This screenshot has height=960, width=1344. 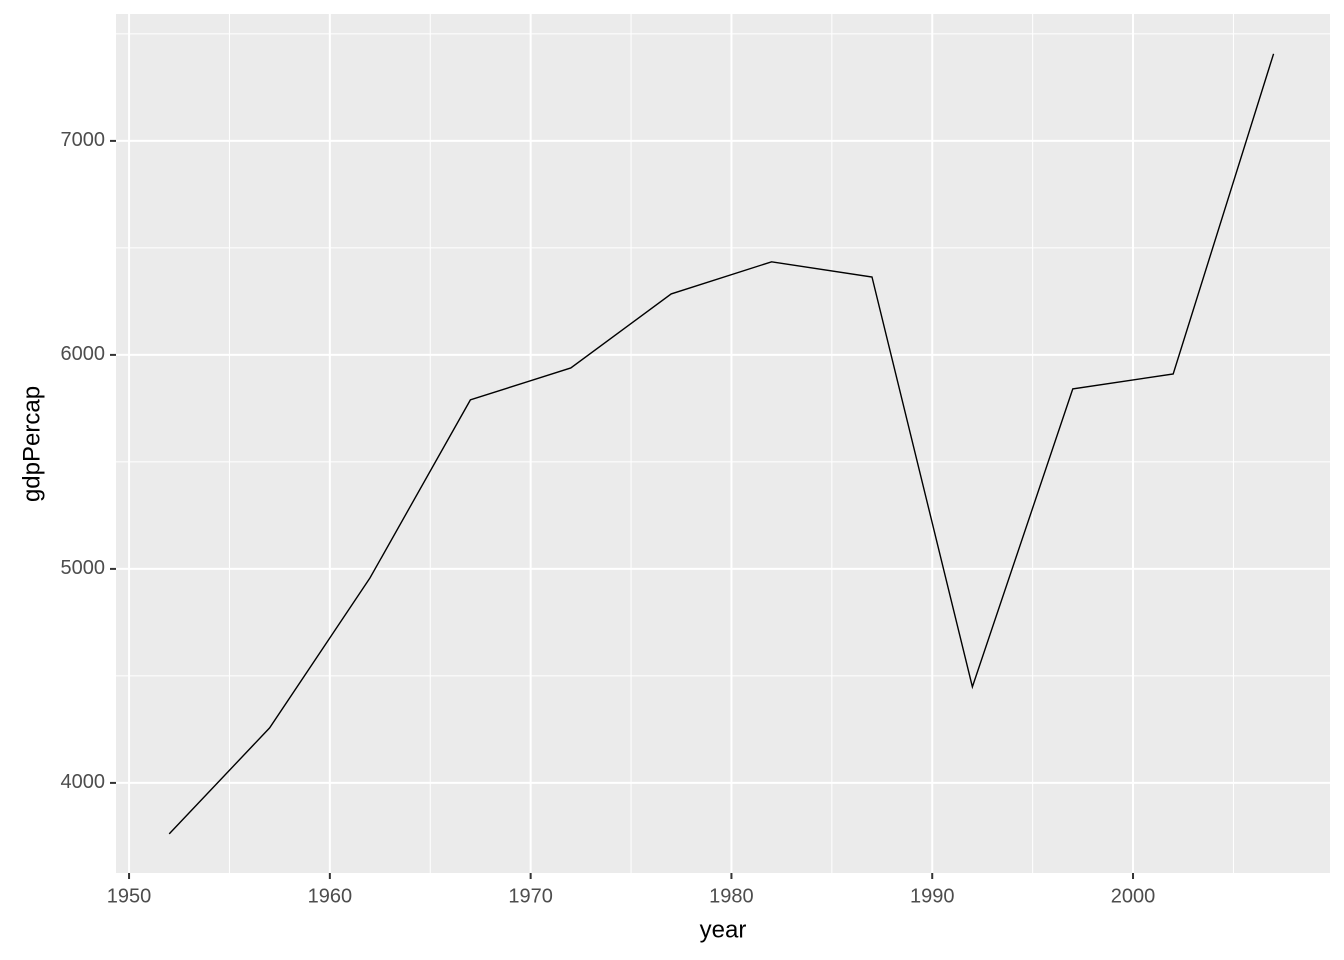 What do you see at coordinates (932, 896) in the screenshot?
I see `x-tick-label: 1990` at bounding box center [932, 896].